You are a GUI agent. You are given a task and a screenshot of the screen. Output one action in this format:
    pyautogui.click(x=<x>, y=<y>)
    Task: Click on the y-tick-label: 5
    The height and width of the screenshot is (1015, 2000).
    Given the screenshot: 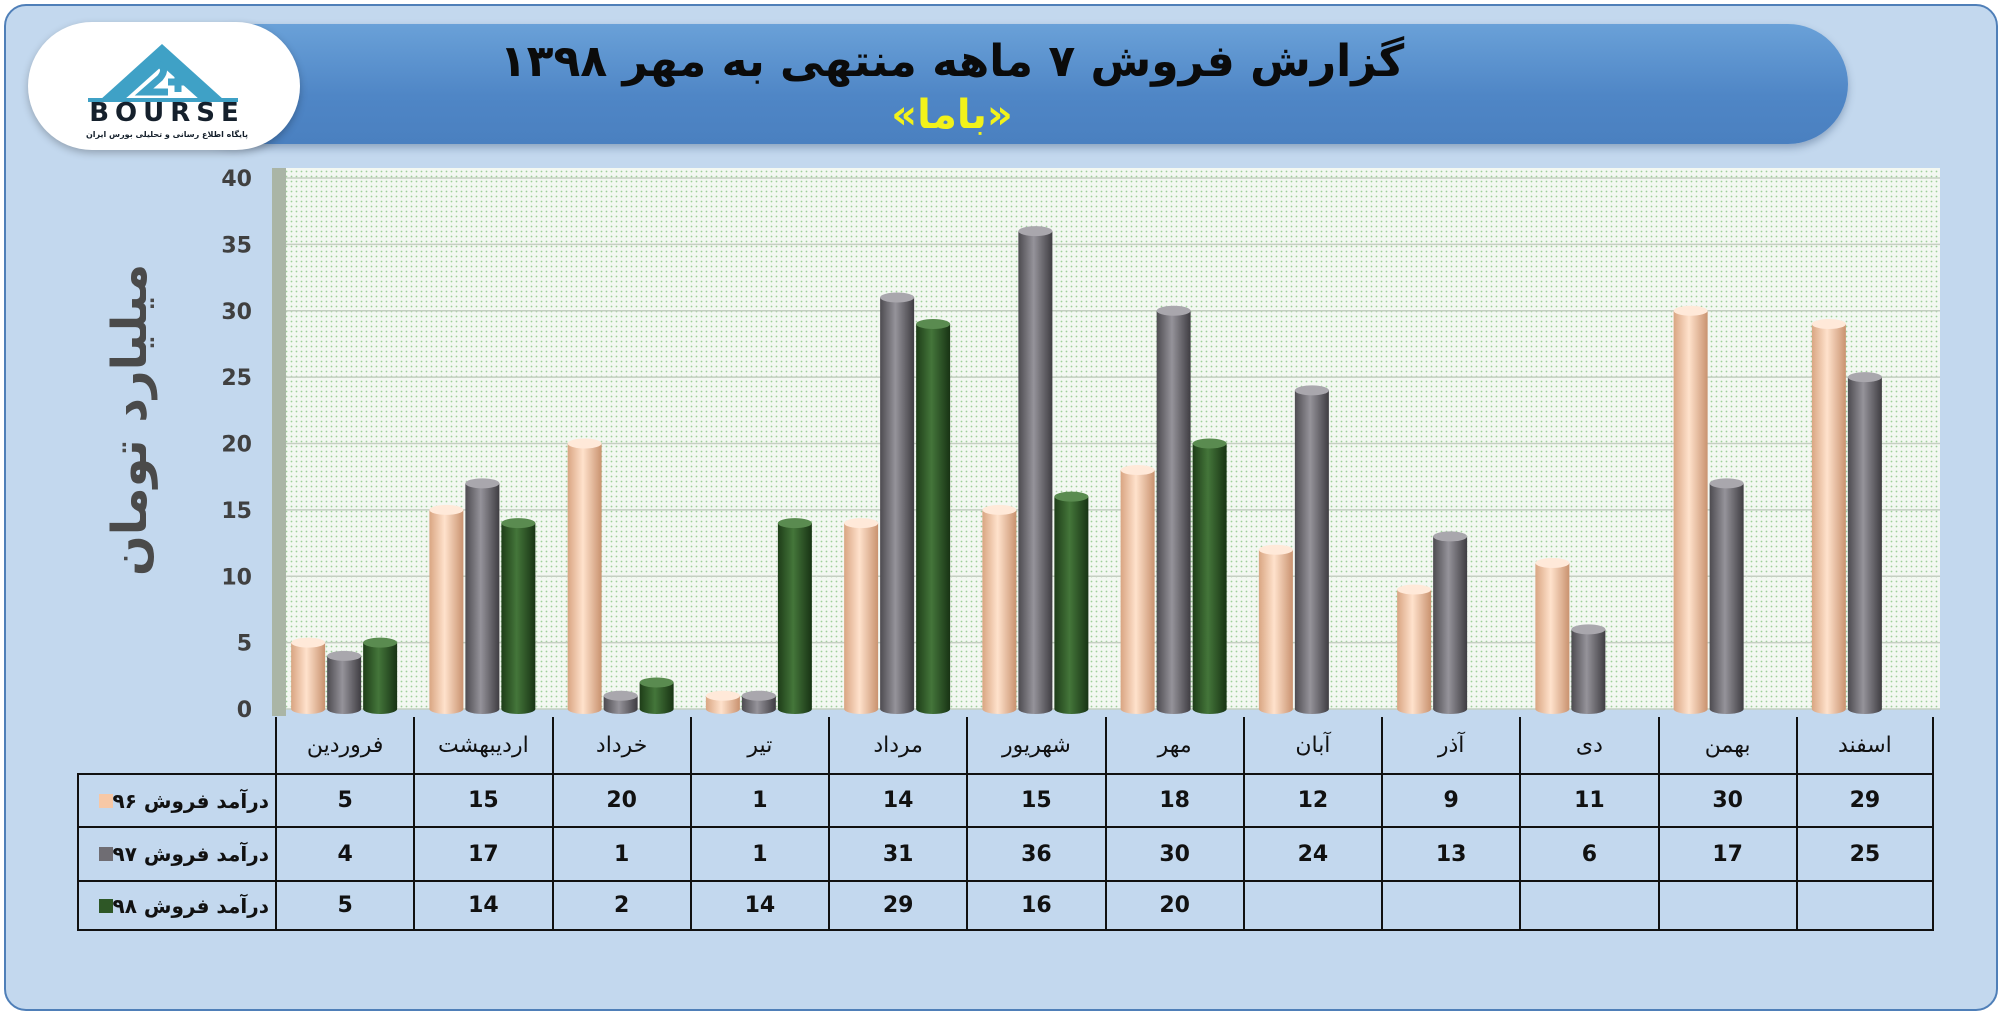 What is the action you would take?
    pyautogui.click(x=244, y=644)
    